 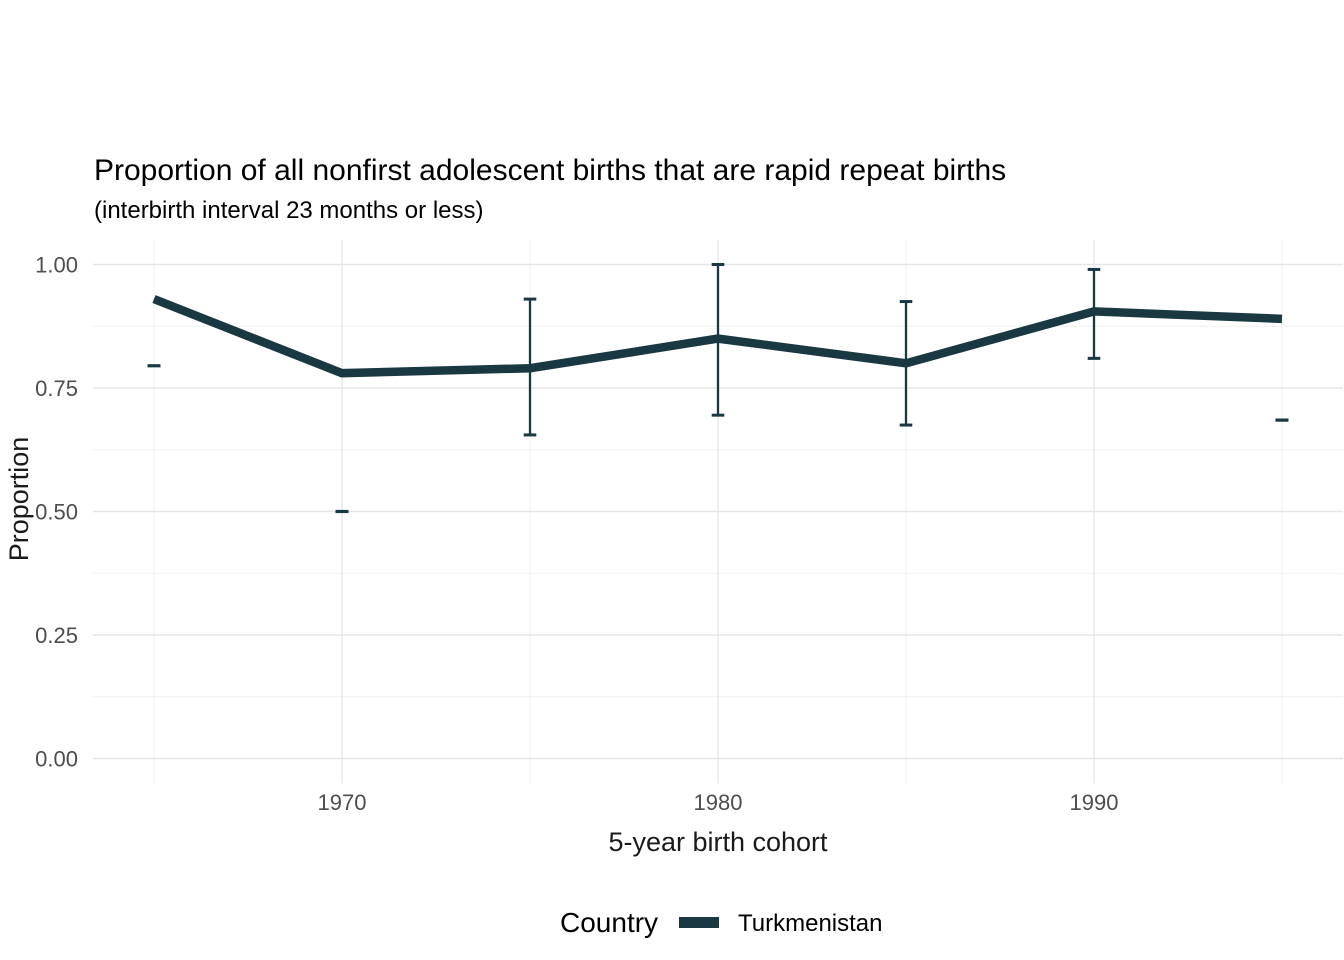 What do you see at coordinates (721, 922) in the screenshot?
I see `legend: Country Turkmenistan` at bounding box center [721, 922].